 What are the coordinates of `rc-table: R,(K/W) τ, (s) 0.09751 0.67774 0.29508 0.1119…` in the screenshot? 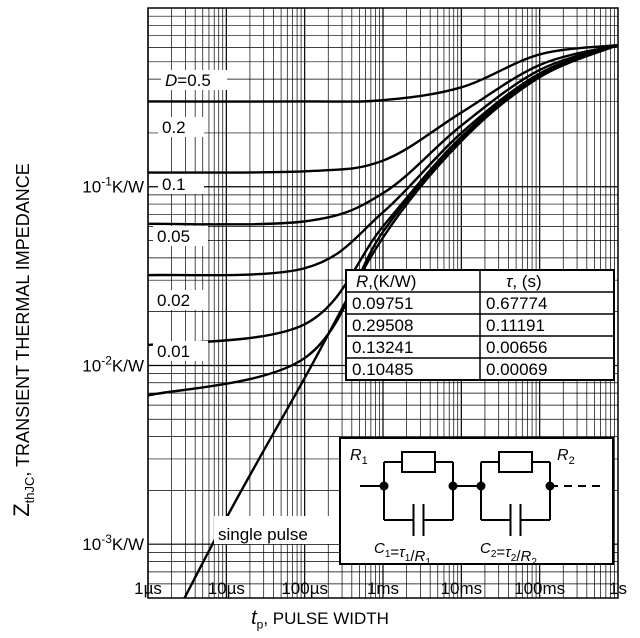 It's located at (480, 325).